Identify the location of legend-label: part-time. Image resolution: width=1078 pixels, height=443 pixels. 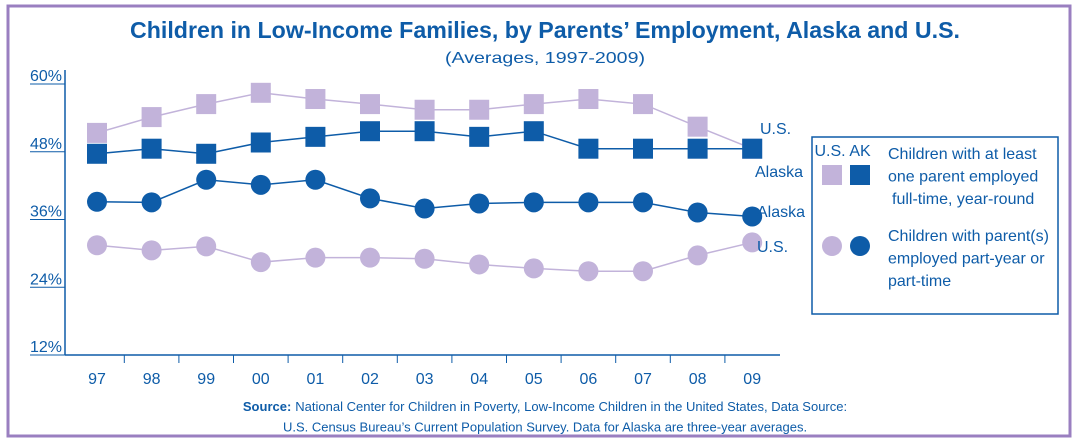
(919, 281).